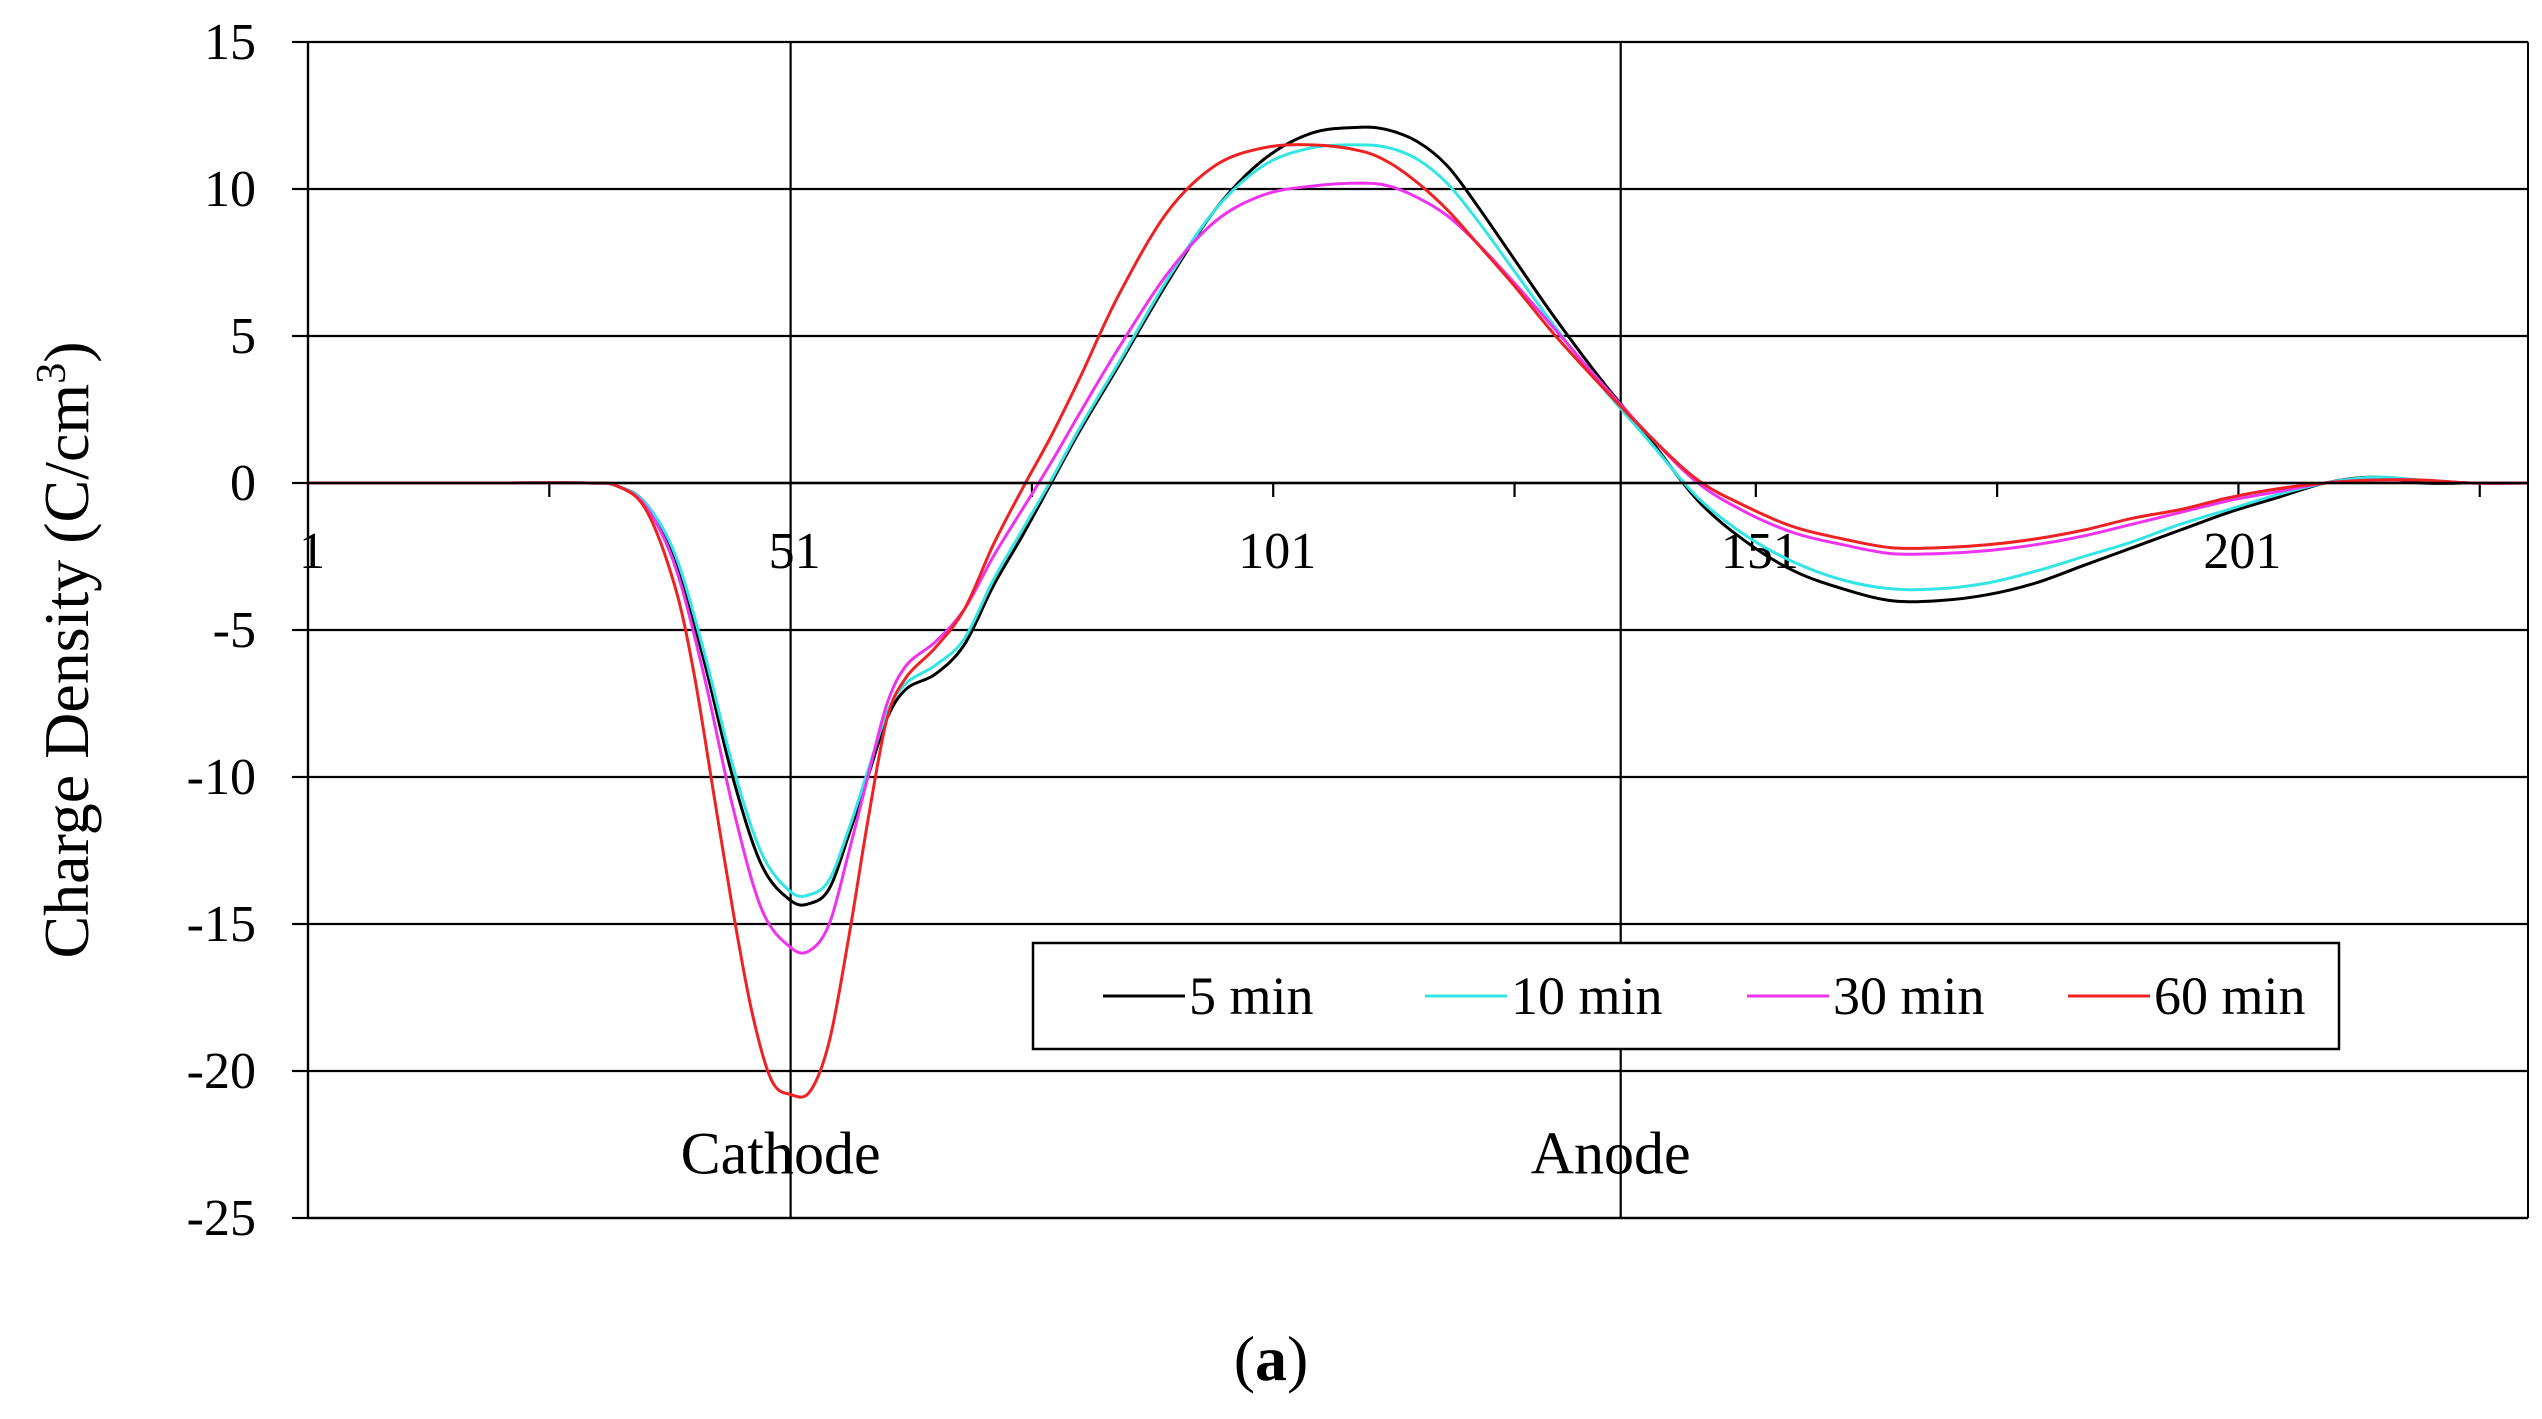 Image resolution: width=2542 pixels, height=1419 pixels. Describe the element at coordinates (221, 1218) in the screenshot. I see `y-tick-label: -25` at that location.